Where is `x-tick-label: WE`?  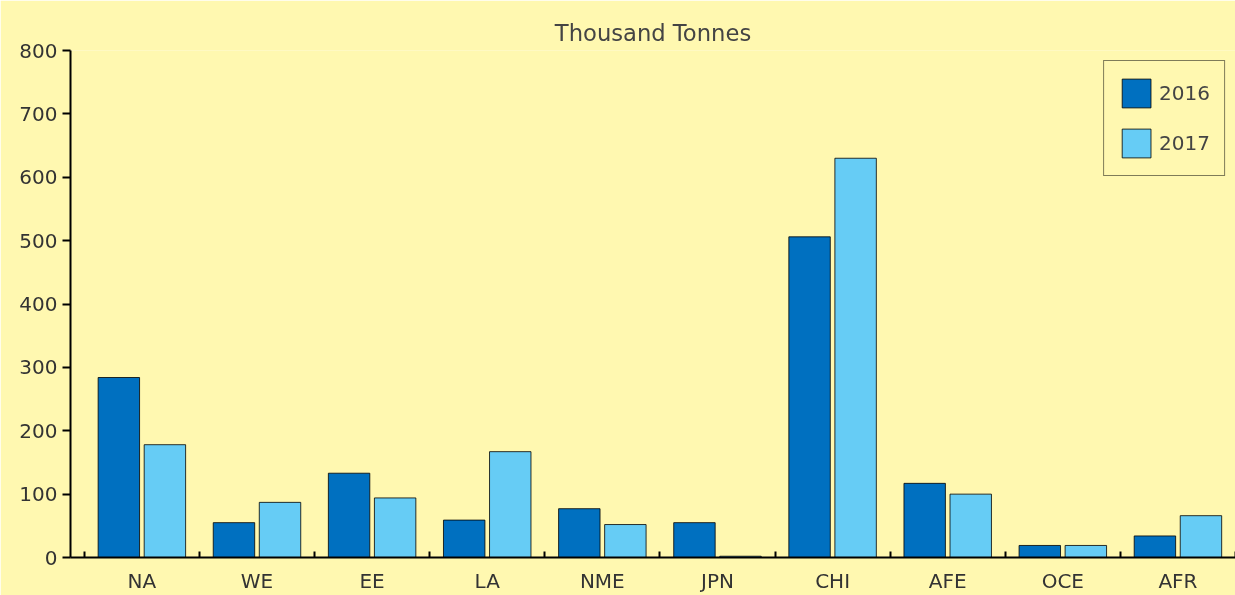 x-tick-label: WE is located at coordinates (257, 580).